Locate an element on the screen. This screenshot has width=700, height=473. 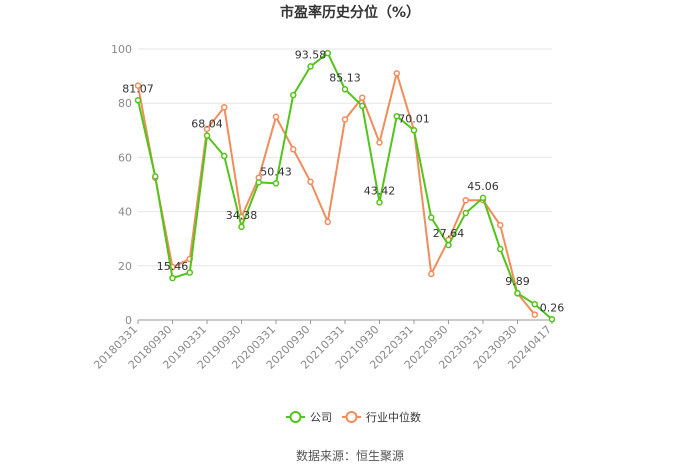
y-axis: 0 20 40 60 80 100 is located at coordinates (121, 185).